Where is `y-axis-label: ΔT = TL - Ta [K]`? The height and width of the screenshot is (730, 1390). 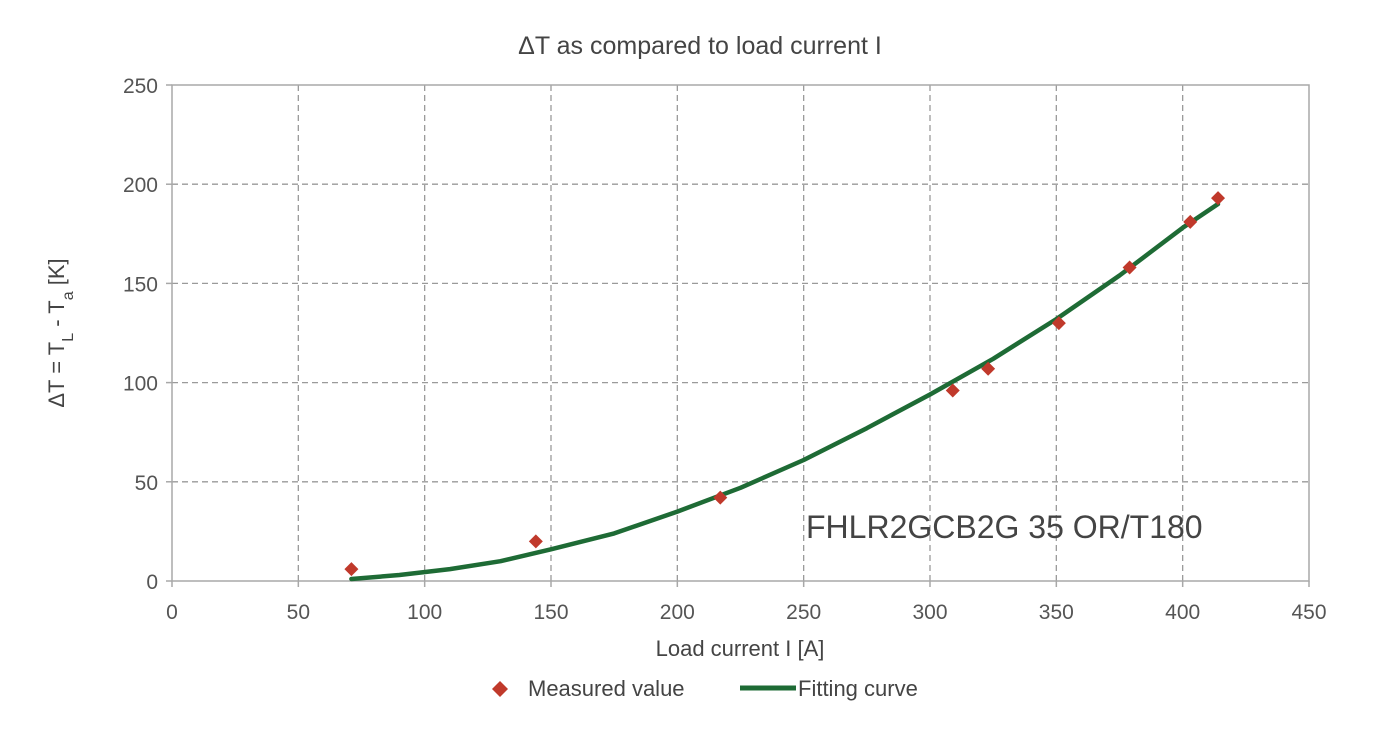 y-axis-label: ΔT = TL - Ta [K] is located at coordinates (60, 332).